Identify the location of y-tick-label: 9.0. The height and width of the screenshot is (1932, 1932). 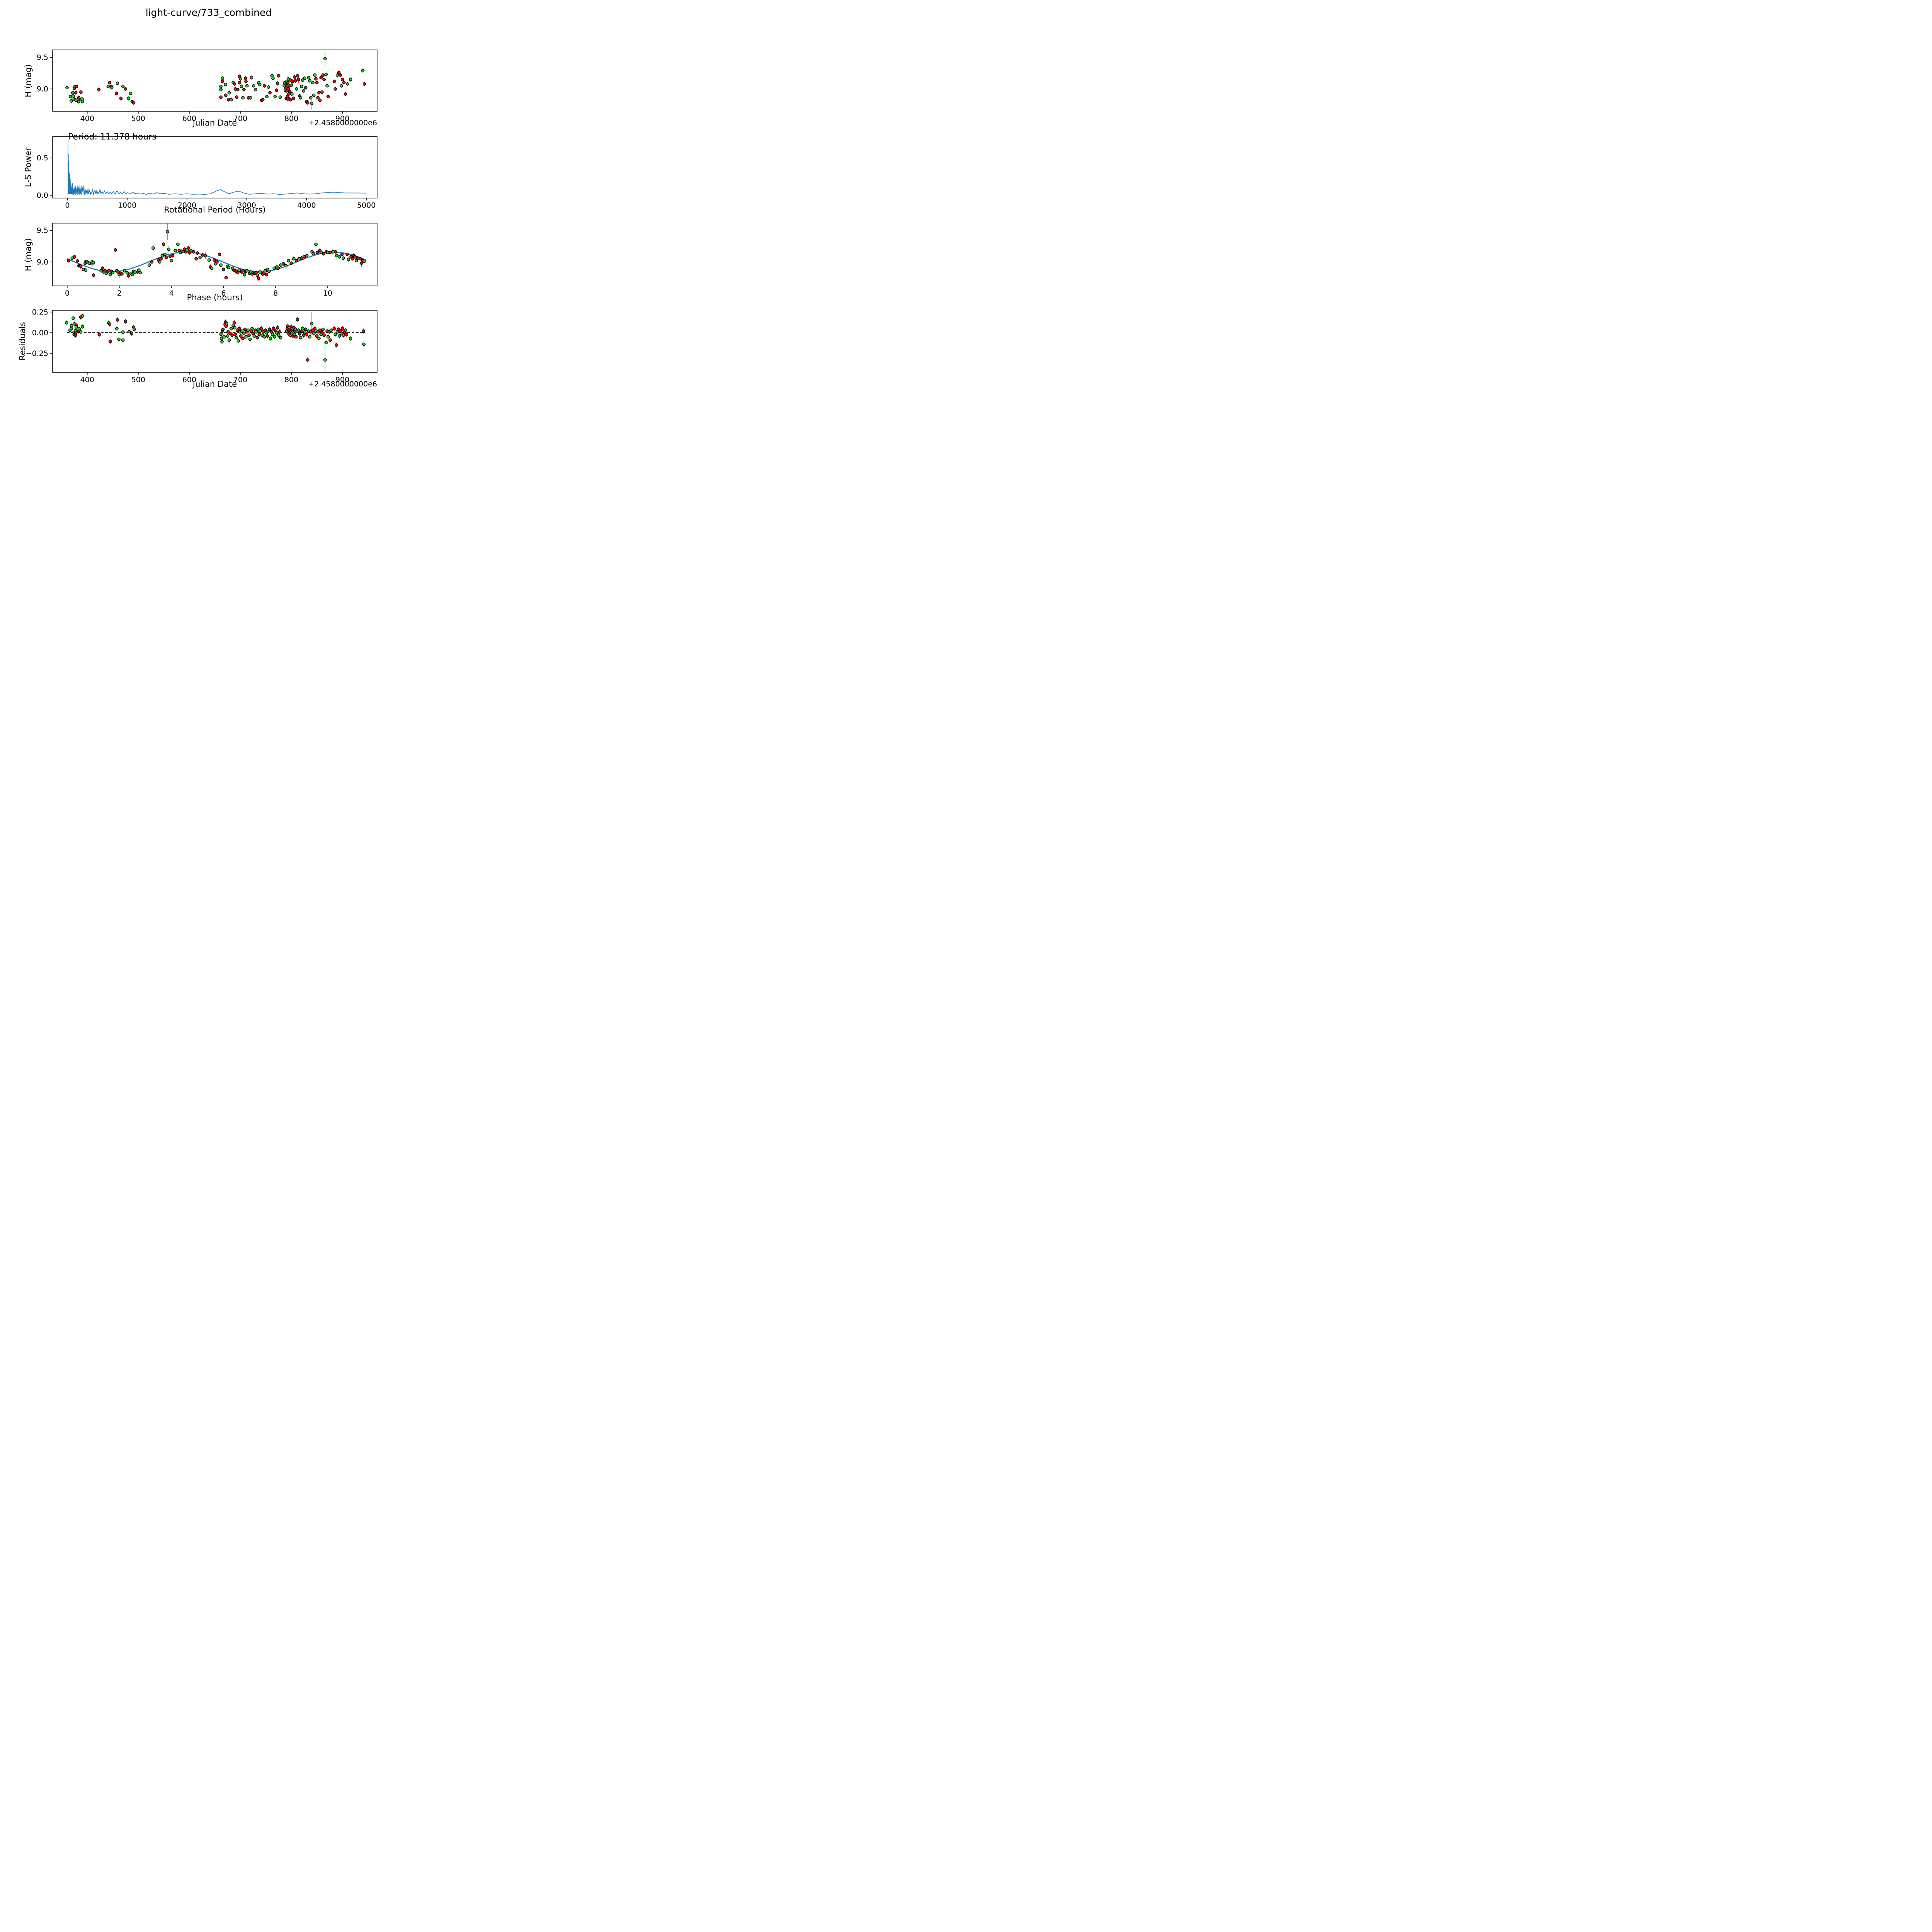
(43, 262).